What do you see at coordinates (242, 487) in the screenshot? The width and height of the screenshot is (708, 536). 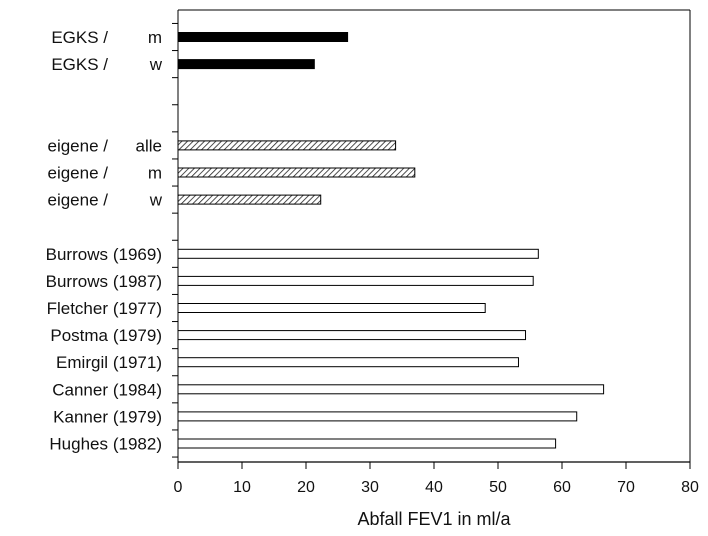 I see `x-tick-label: 10` at bounding box center [242, 487].